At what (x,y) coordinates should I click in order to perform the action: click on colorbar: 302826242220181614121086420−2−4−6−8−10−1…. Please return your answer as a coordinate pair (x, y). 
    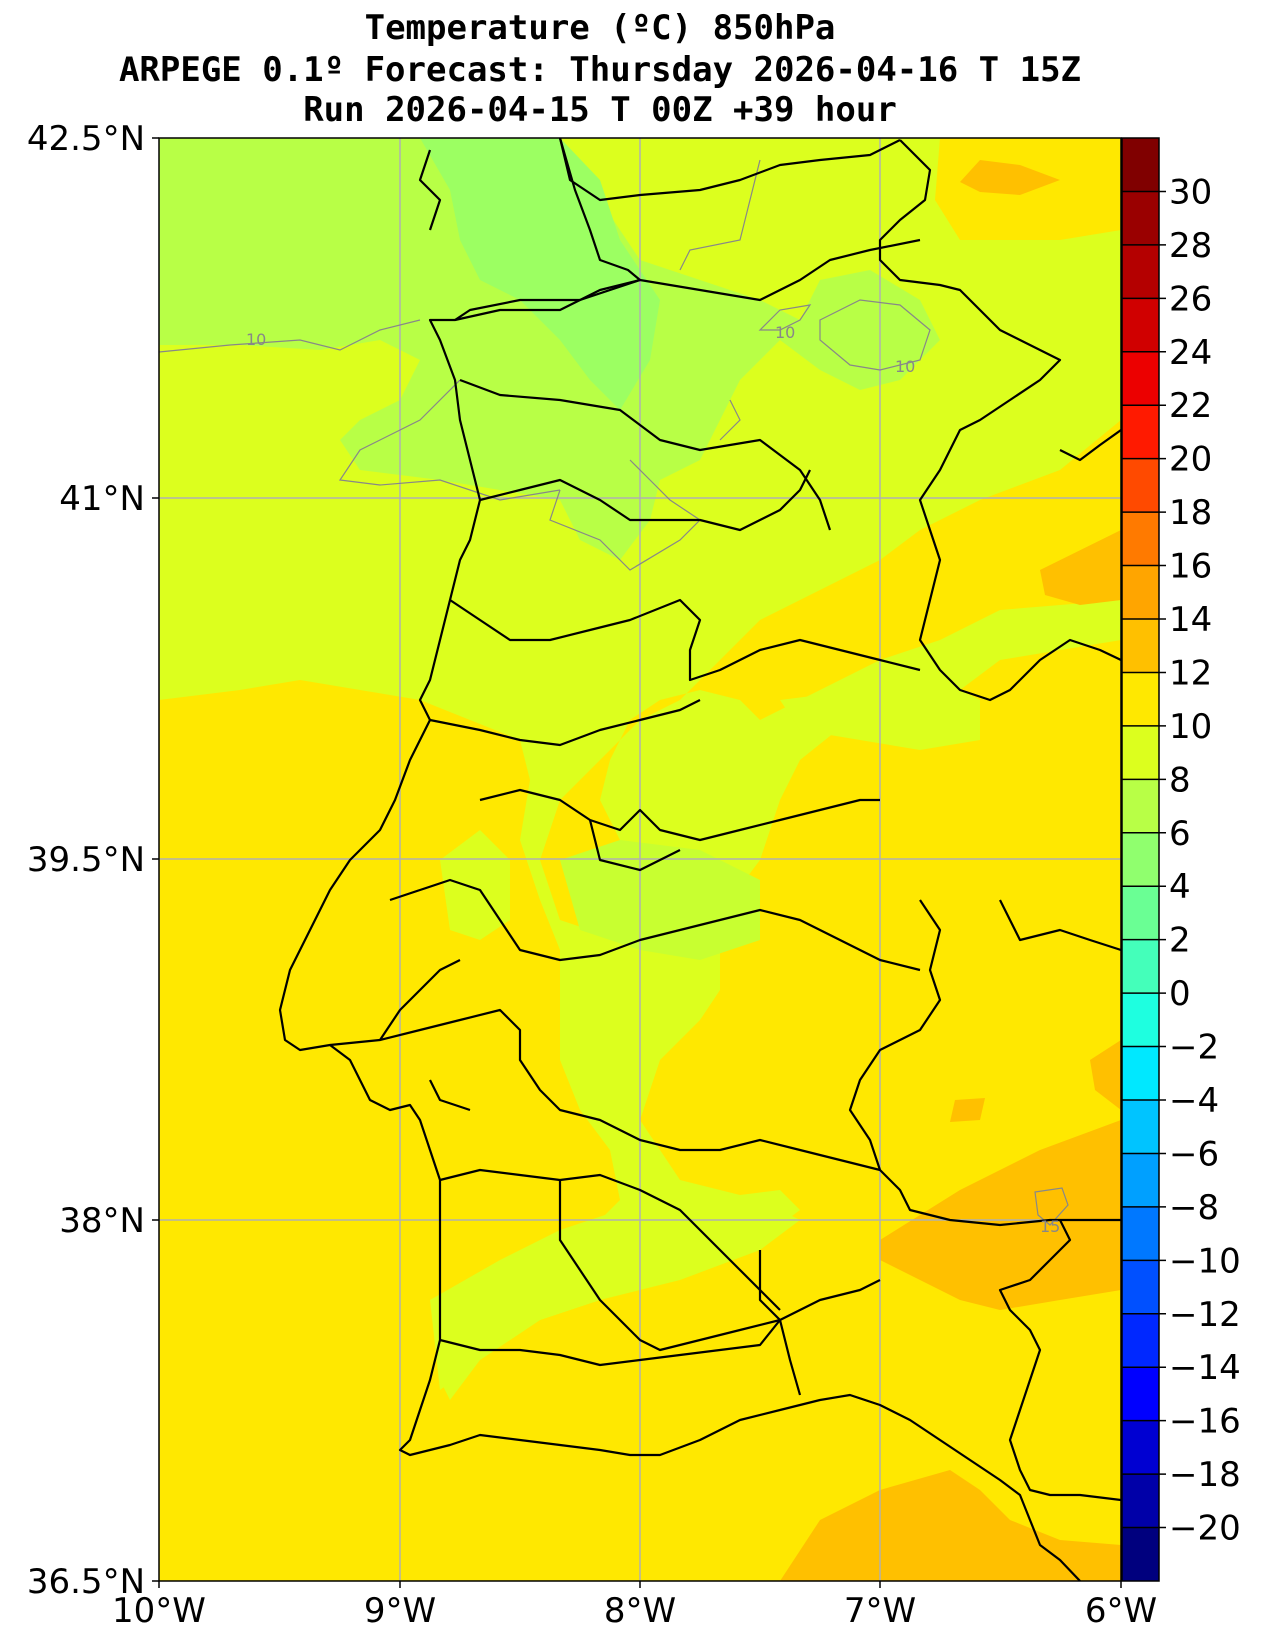
    Looking at the image, I should click on (1181, 859).